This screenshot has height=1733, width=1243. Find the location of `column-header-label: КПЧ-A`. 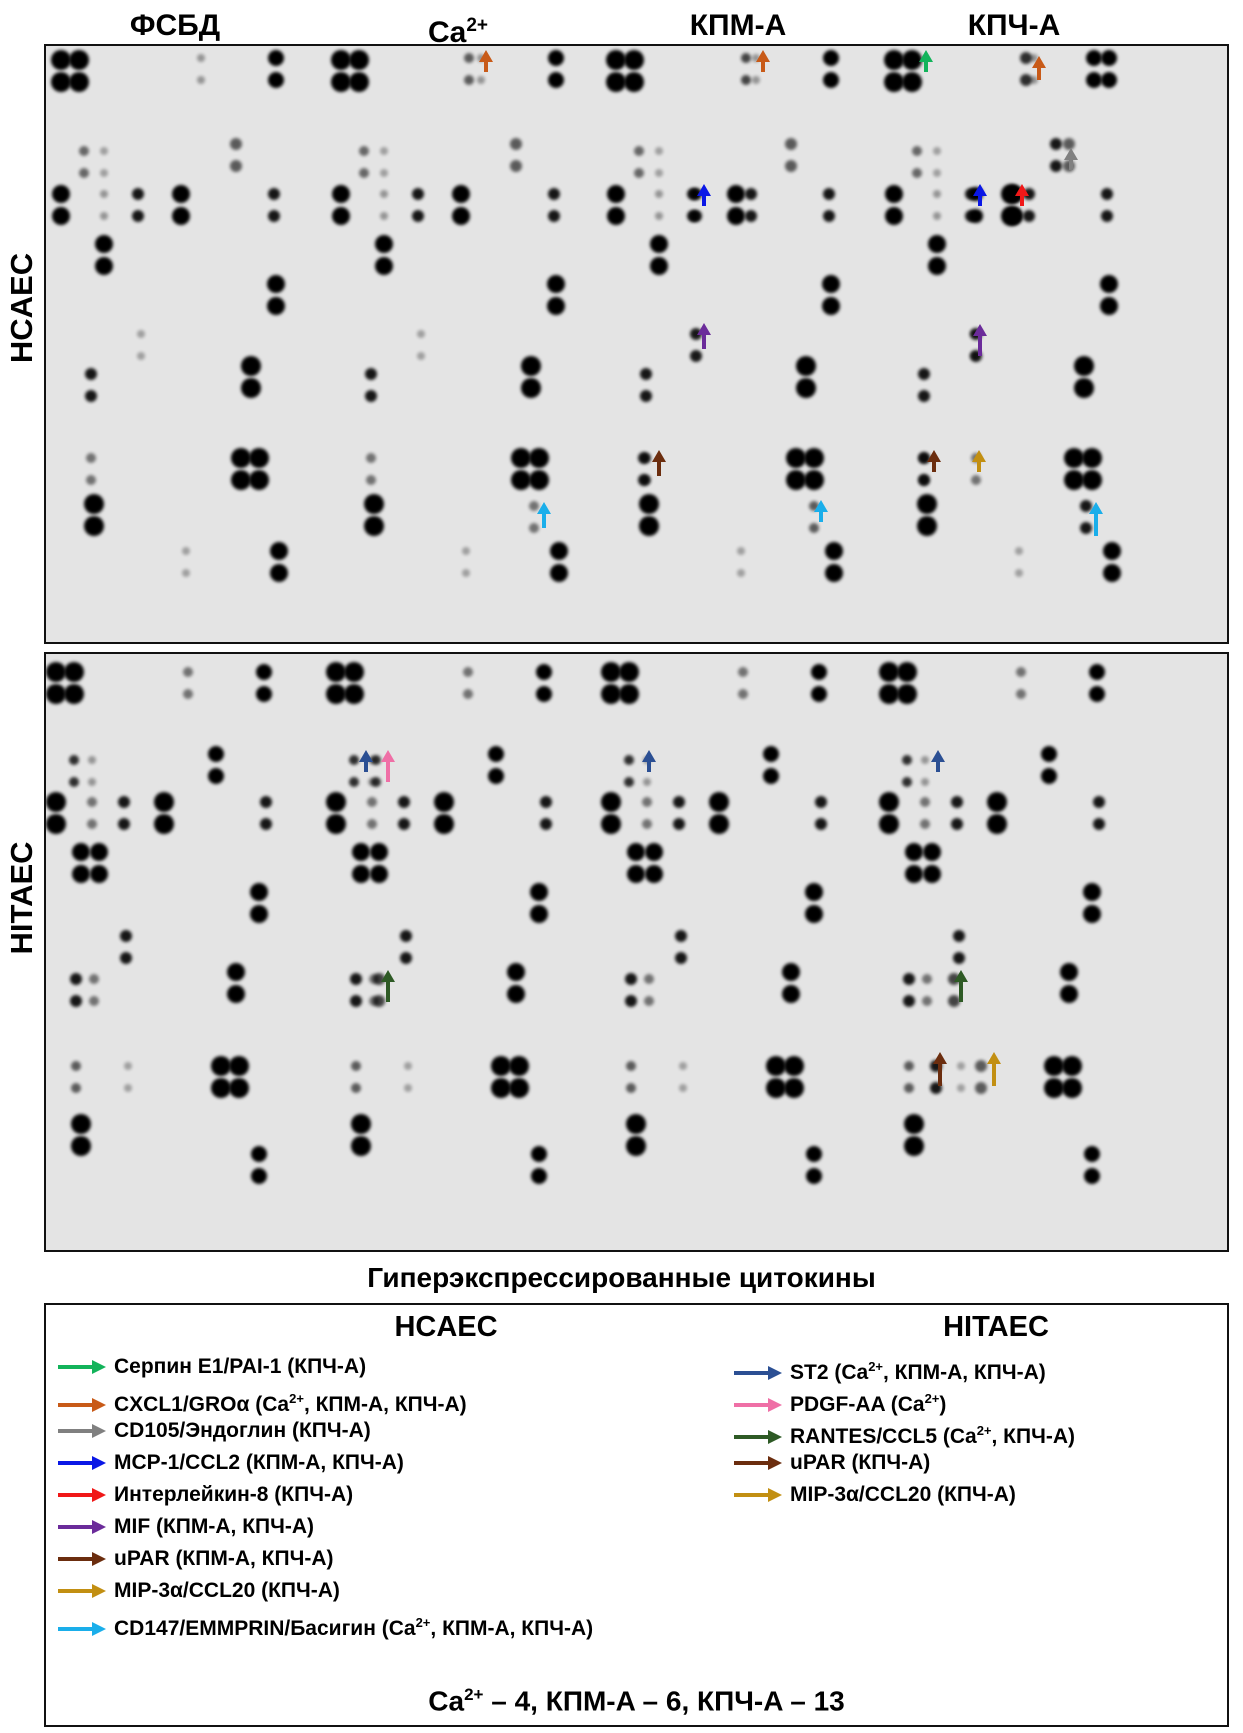

column-header-label: КПЧ-A is located at coordinates (1014, 25).